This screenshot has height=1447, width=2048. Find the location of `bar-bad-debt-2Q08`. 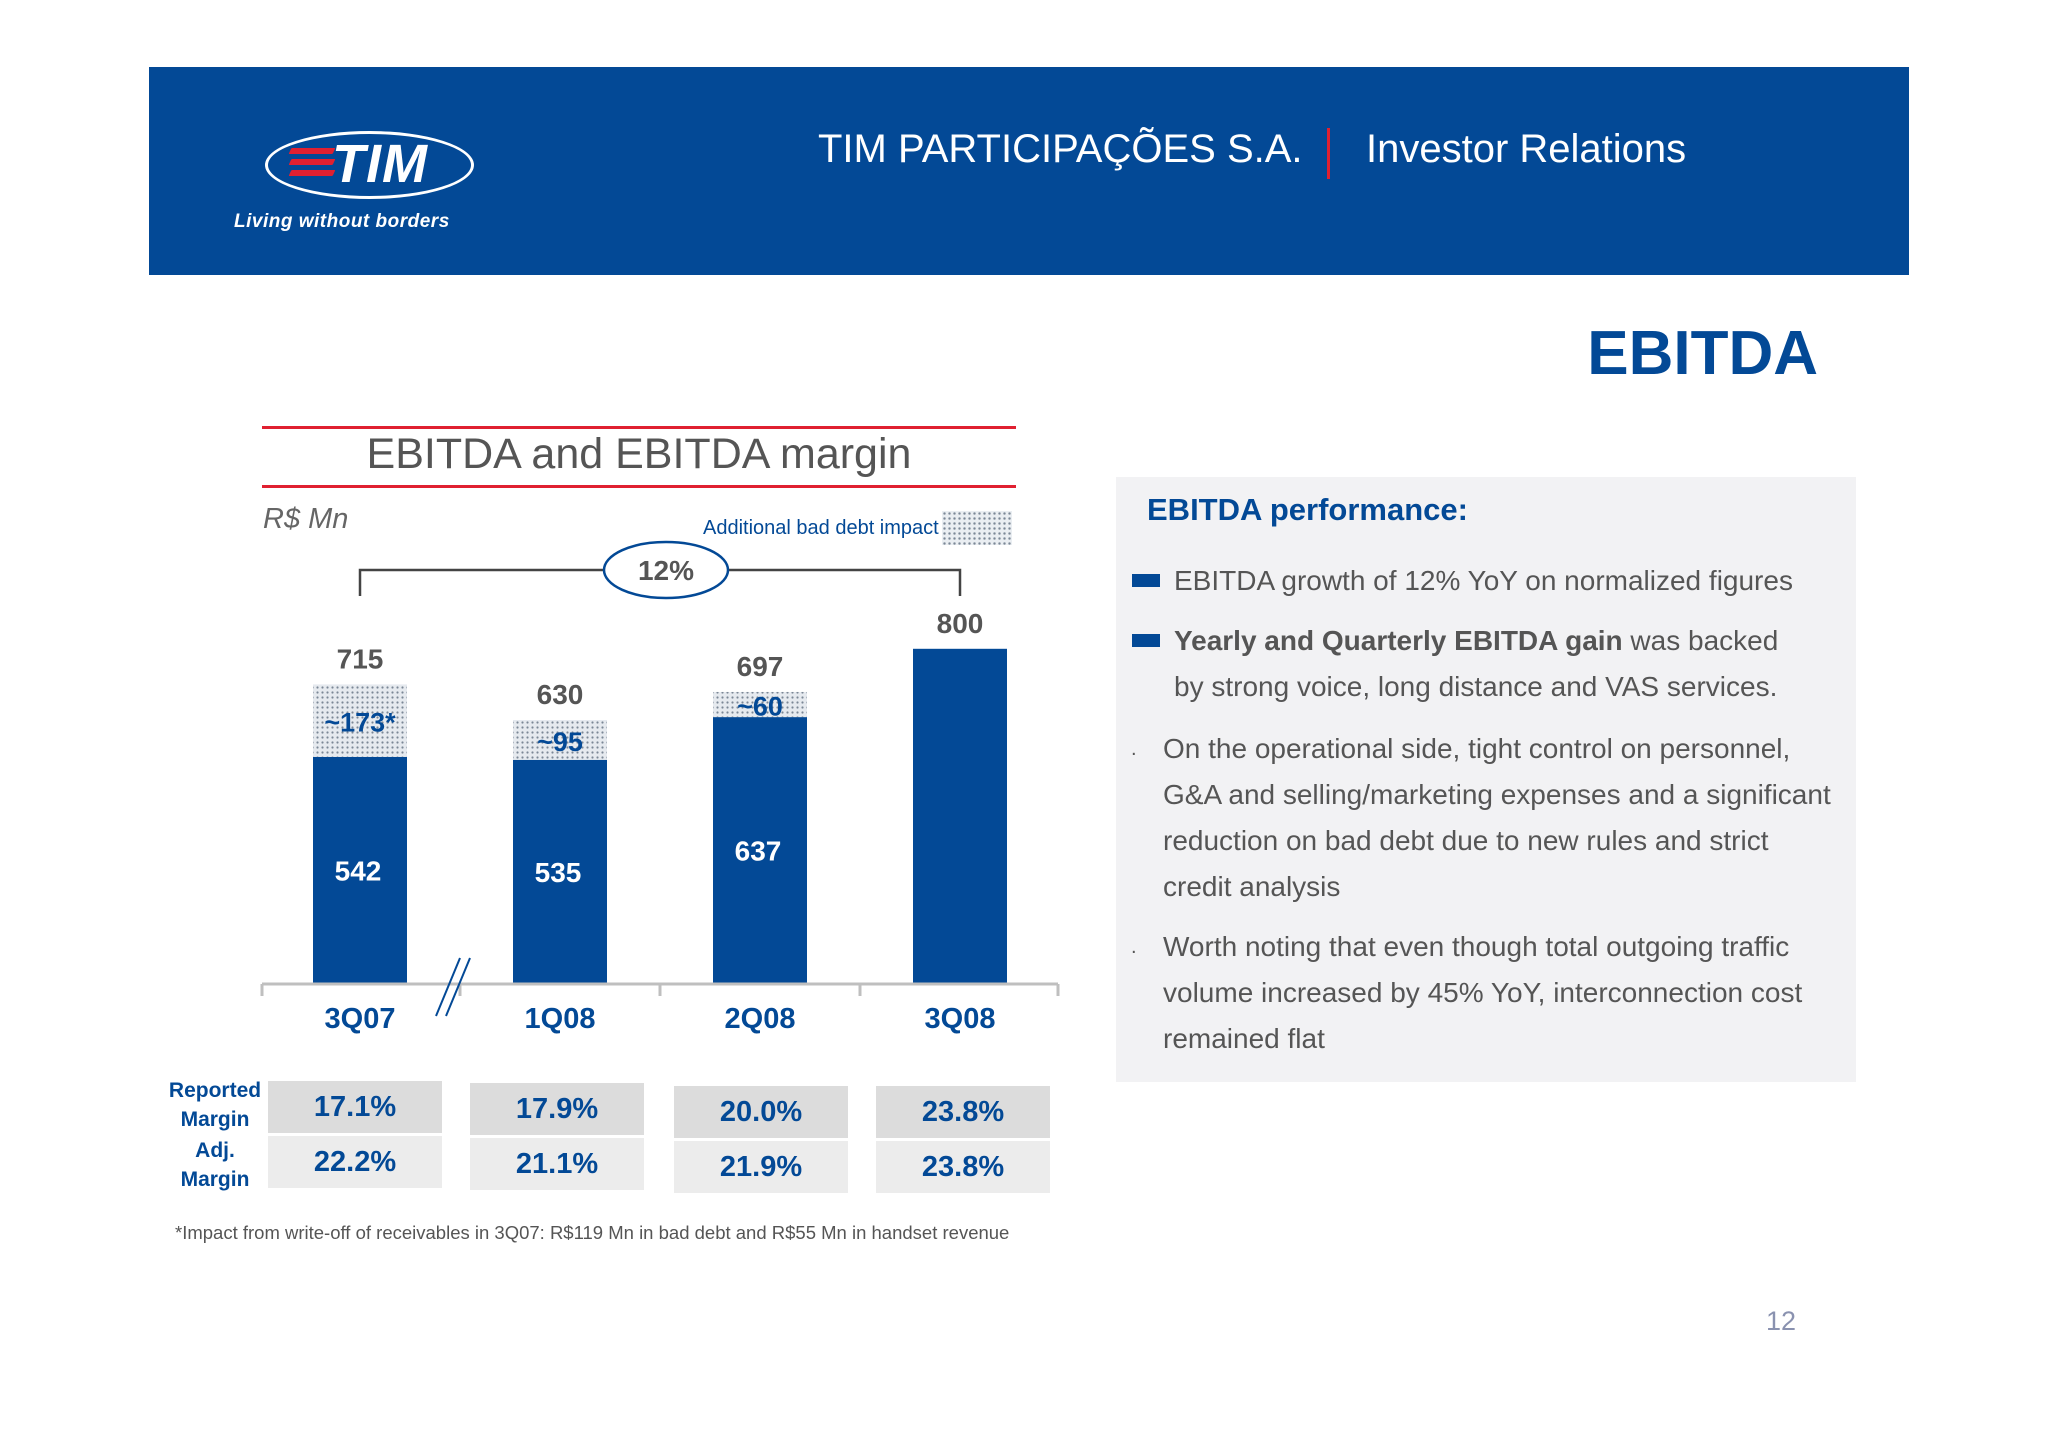

bar-bad-debt-2Q08 is located at coordinates (760, 704).